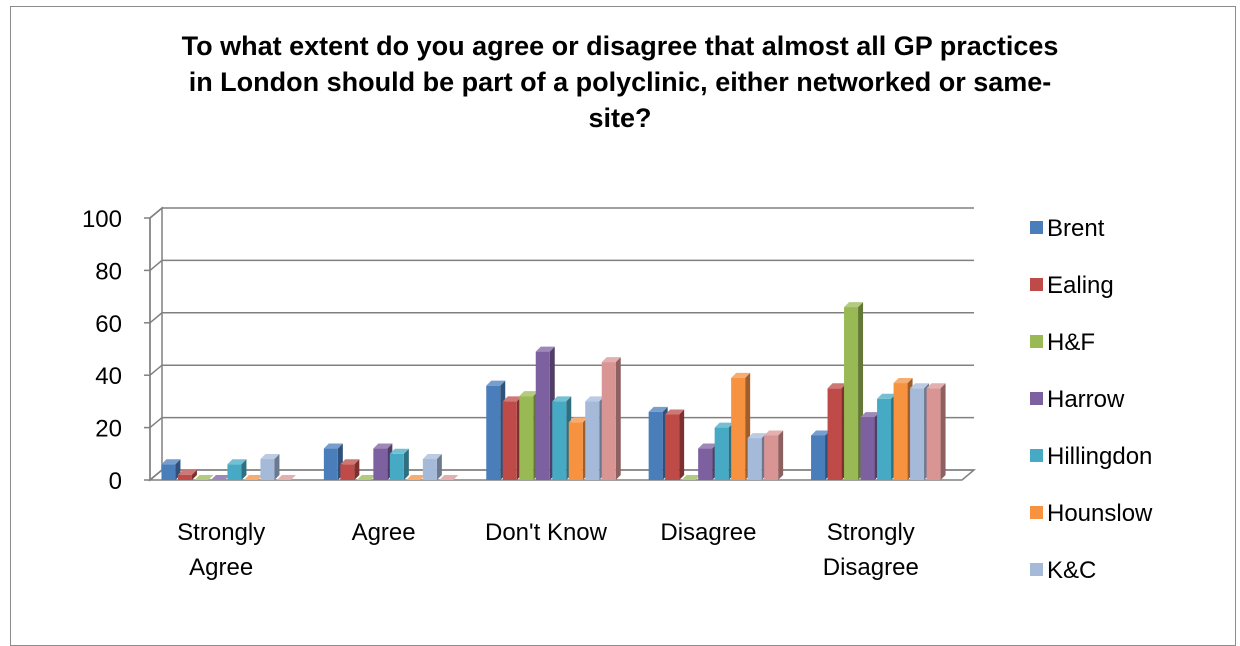 The height and width of the screenshot is (646, 1240). What do you see at coordinates (108, 376) in the screenshot?
I see `y-tick-label-40: 40` at bounding box center [108, 376].